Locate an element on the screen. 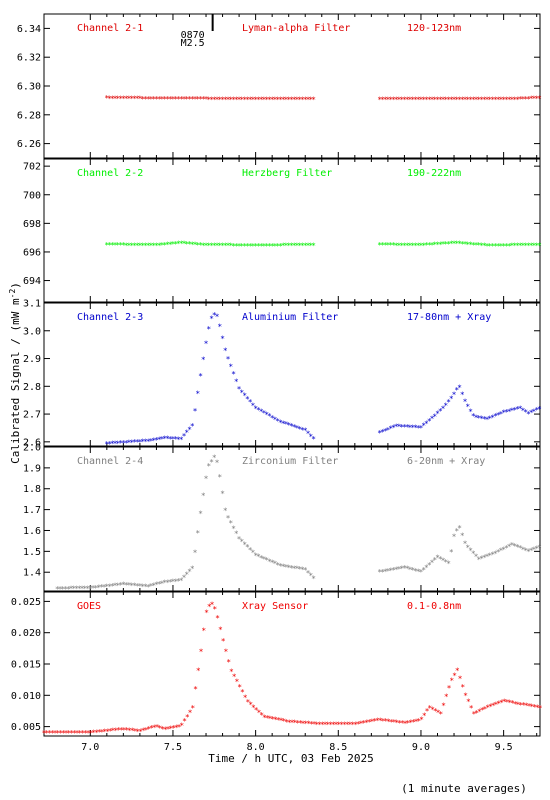 Image resolution: width=550 pixels, height=800 pixels. y-tick-label: 1.4 is located at coordinates (32, 573).